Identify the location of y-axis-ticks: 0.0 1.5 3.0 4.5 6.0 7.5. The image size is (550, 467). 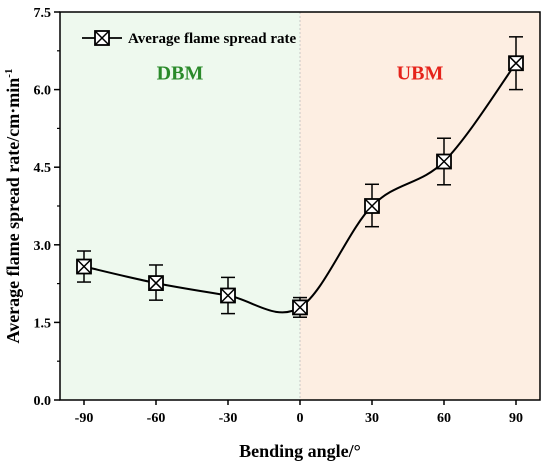
(47, 207).